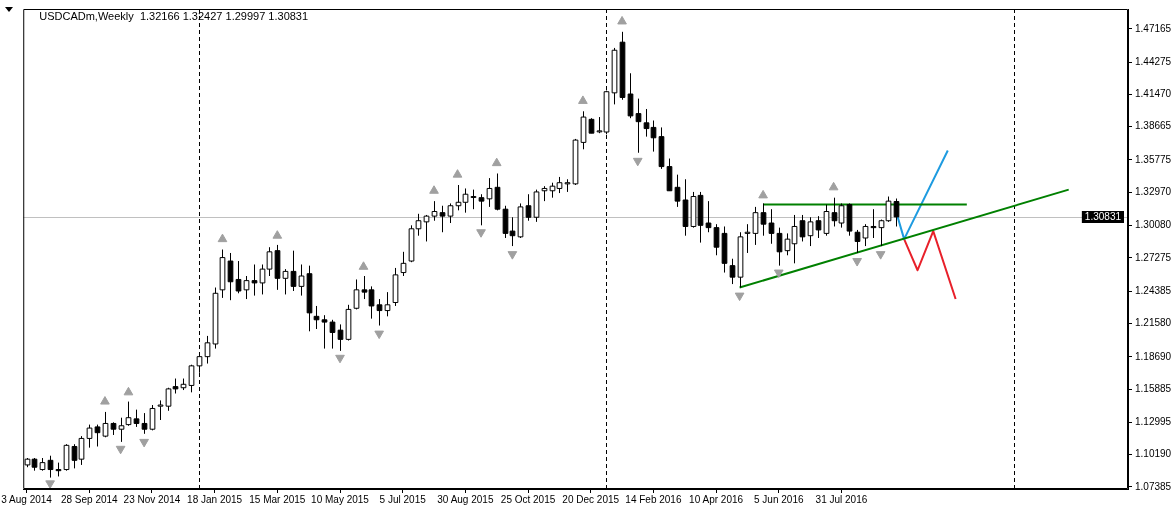 This screenshot has height=509, width=1175. I want to click on x-tick-label: 10 Apr 2016, so click(716, 499).